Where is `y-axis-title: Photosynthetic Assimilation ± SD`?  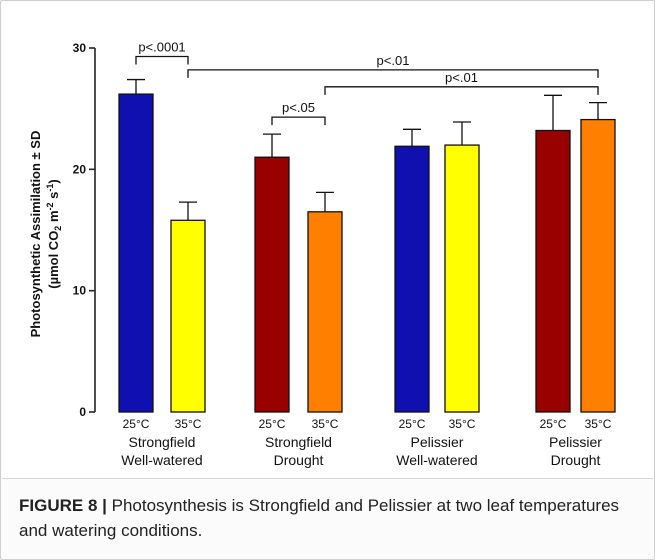
y-axis-title: Photosynthetic Assimilation ± SD is located at coordinates (35, 234).